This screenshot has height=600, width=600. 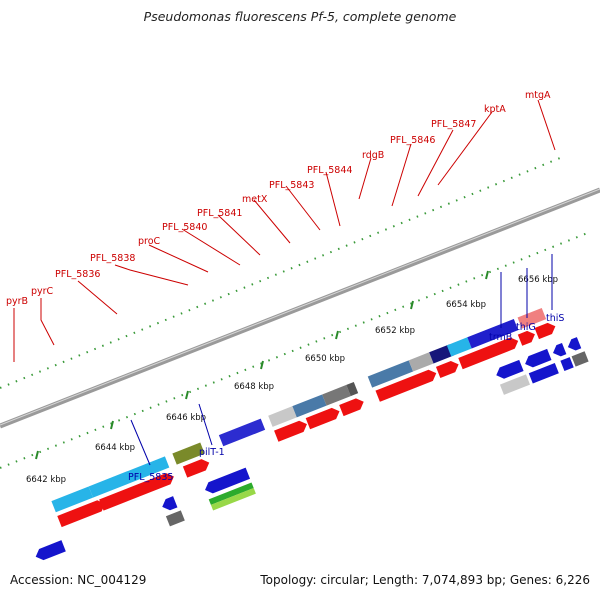 What do you see at coordinates (538, 280) in the screenshot?
I see `scale-label: 6656 kbp` at bounding box center [538, 280].